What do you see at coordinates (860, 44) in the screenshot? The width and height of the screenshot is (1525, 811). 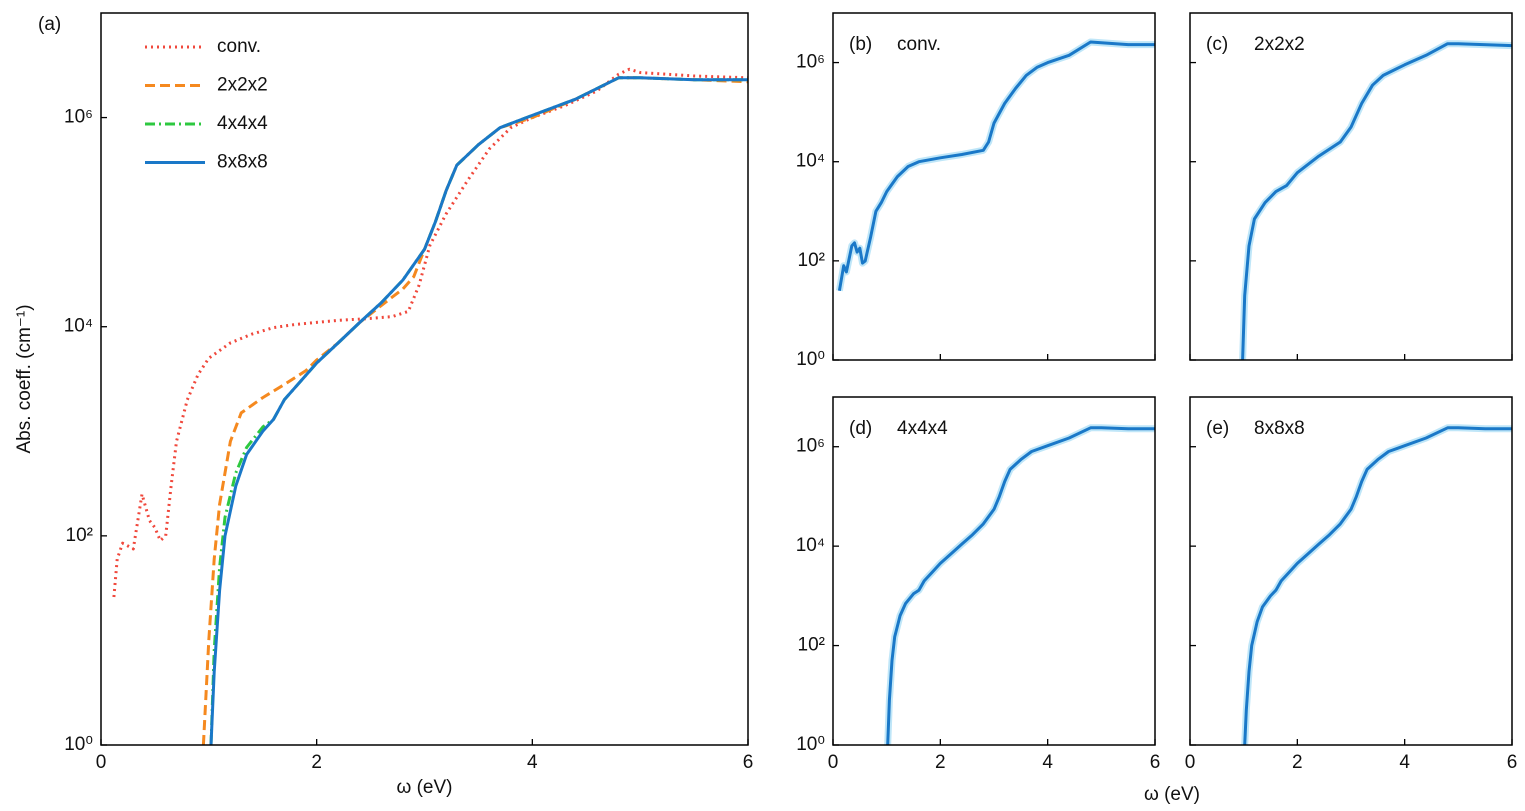 I see `panel-label: (b)` at bounding box center [860, 44].